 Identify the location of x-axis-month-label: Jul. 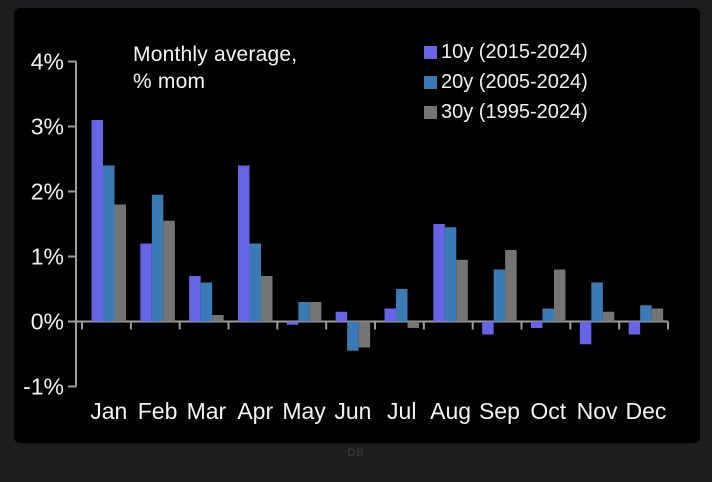
(401, 411).